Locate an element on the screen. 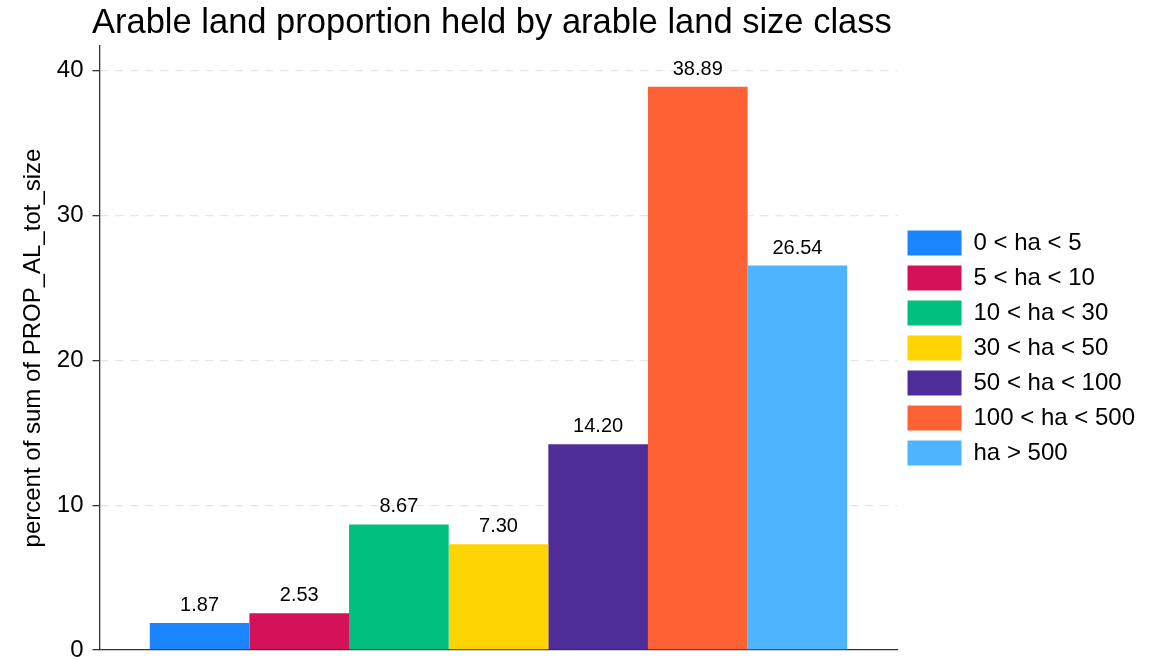  legend-label: 100 < ha < 500 is located at coordinates (1054, 416).